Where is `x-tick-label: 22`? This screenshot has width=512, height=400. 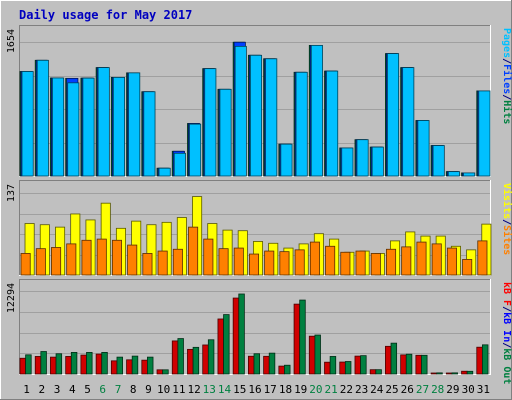
x-tick-label: 22 is located at coordinates (346, 389).